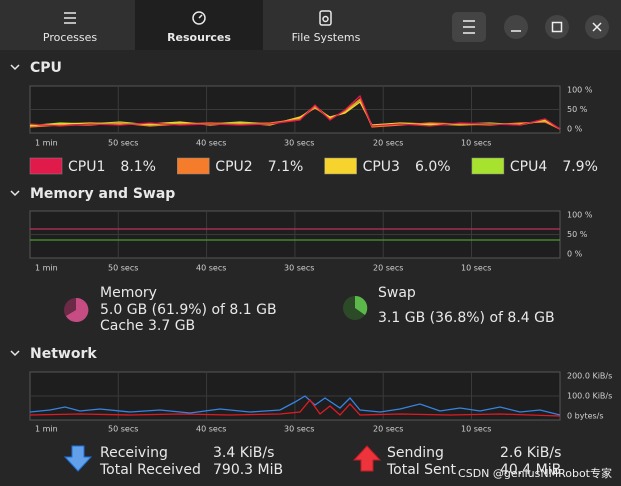 The width and height of the screenshot is (621, 486). What do you see at coordinates (77, 309) in the screenshot?
I see `memory-pie-used` at bounding box center [77, 309].